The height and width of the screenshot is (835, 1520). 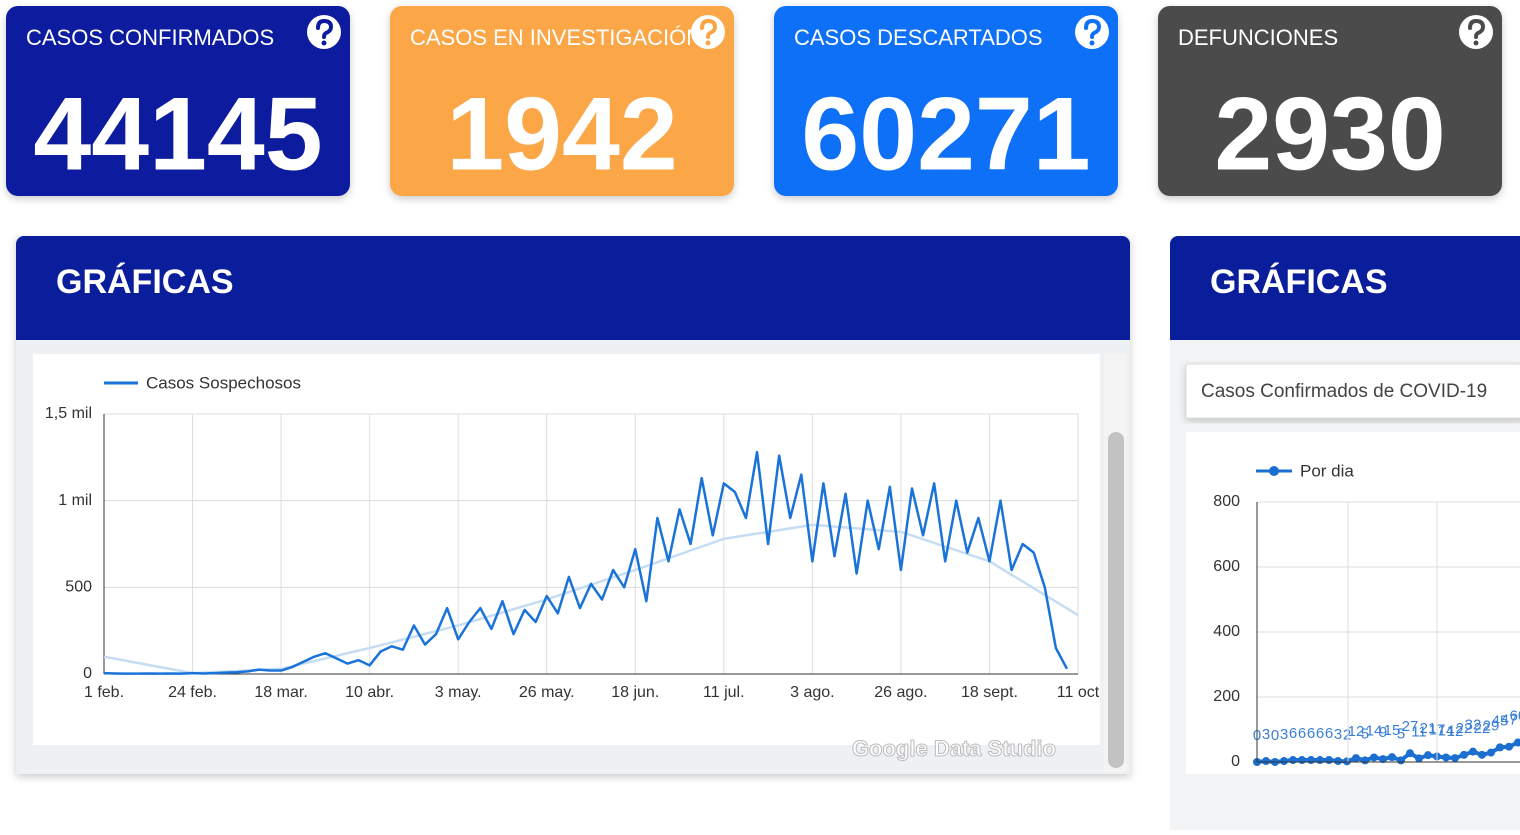 What do you see at coordinates (1226, 631) in the screenshot?
I see `y-tick-label: 400` at bounding box center [1226, 631].